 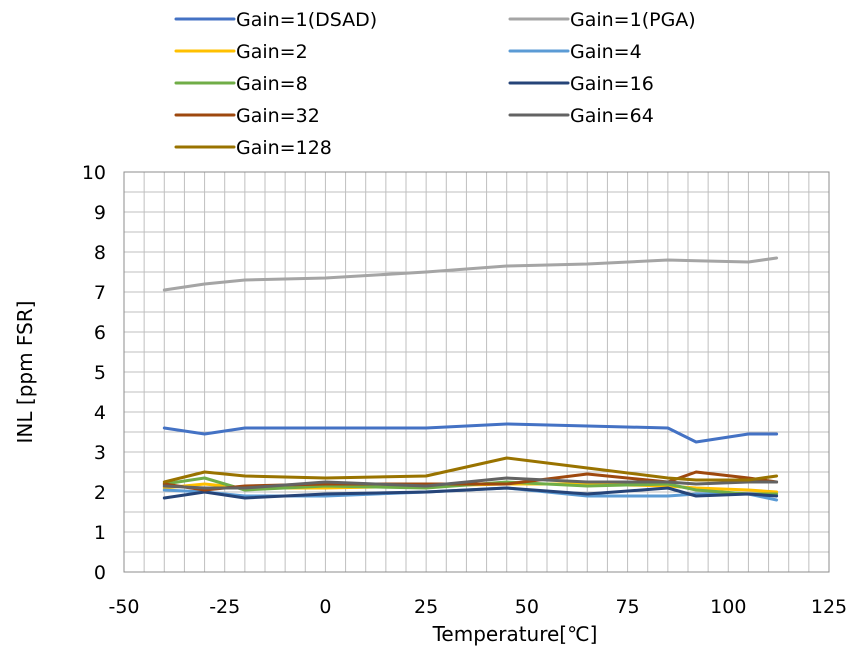 What do you see at coordinates (306, 20) in the screenshot?
I see `legend-label: Gain=1(DSAD)` at bounding box center [306, 20].